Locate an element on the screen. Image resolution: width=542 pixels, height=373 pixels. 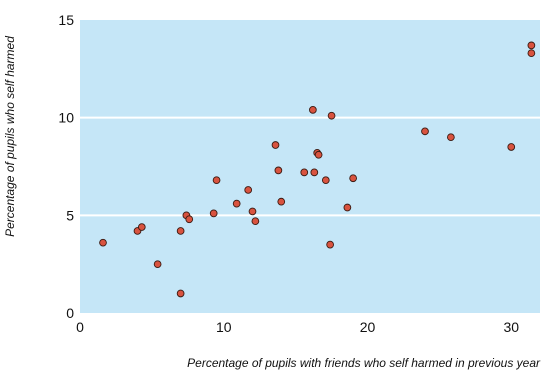
y-tick-label: 5 is located at coordinates (70, 215).